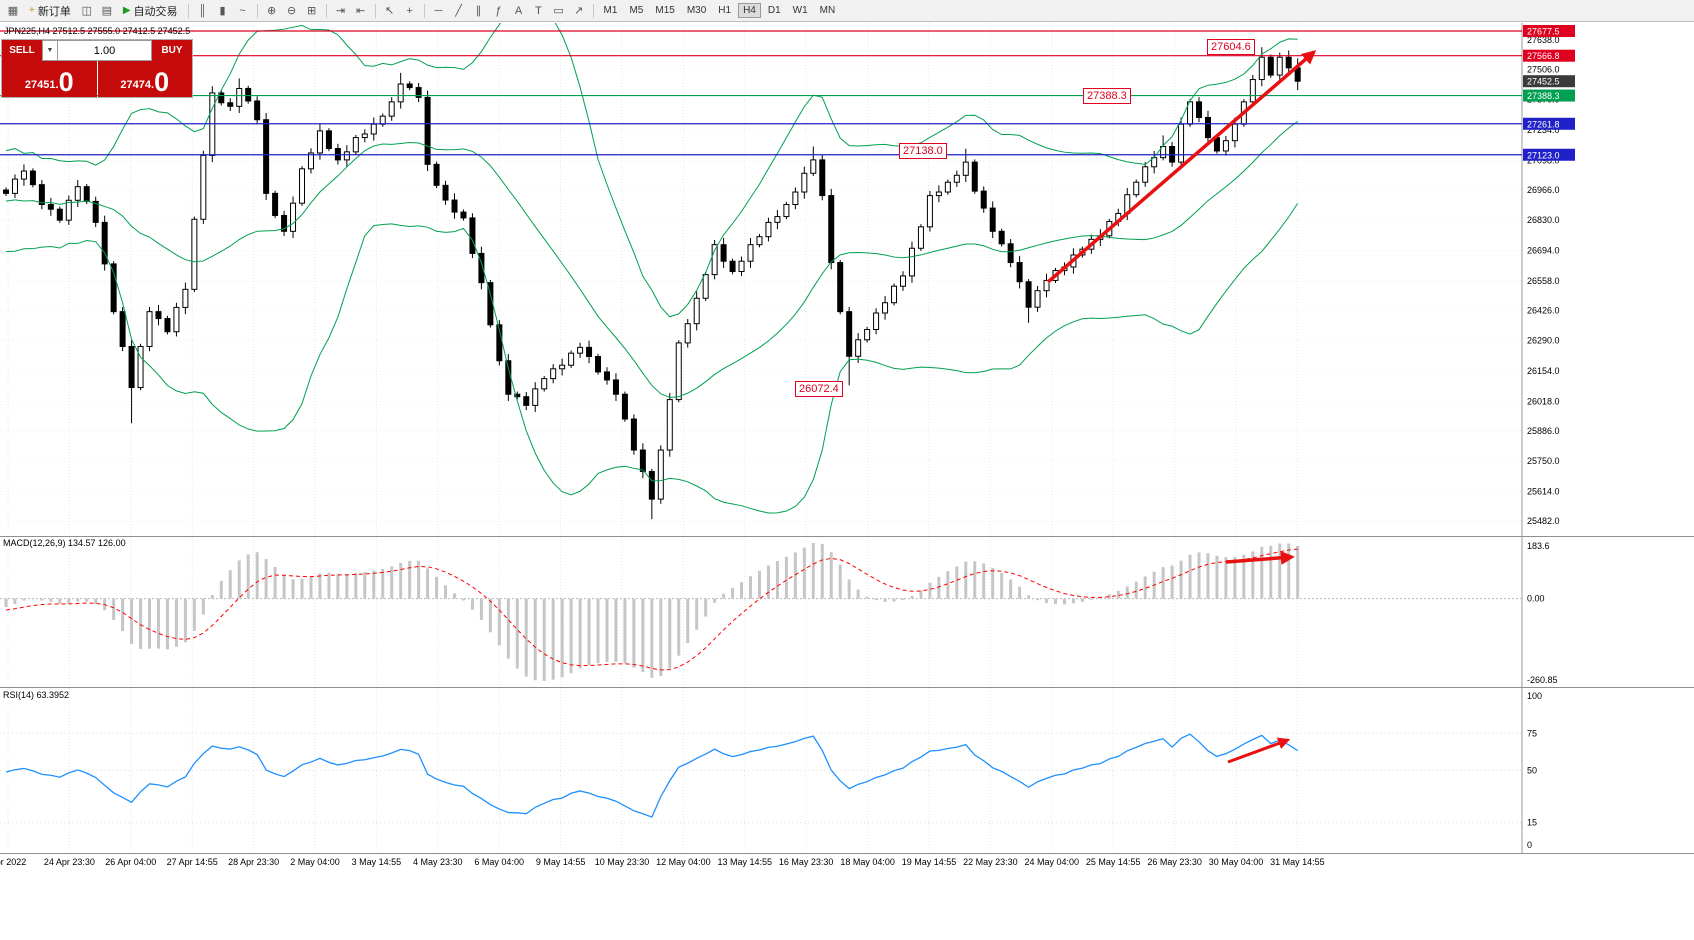  I want to click on text-label-icon: T, so click(539, 10).